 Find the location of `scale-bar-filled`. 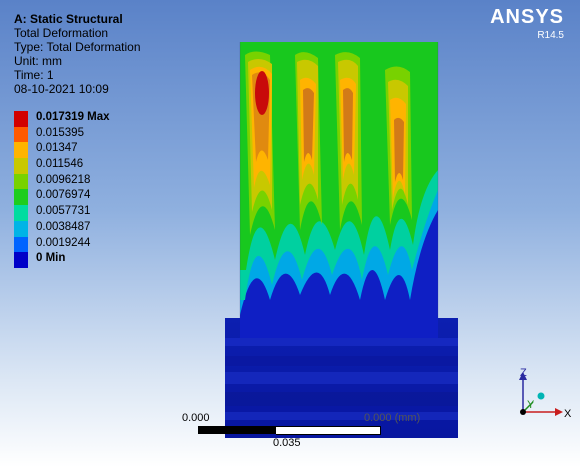

scale-bar-filled is located at coordinates (237, 430).